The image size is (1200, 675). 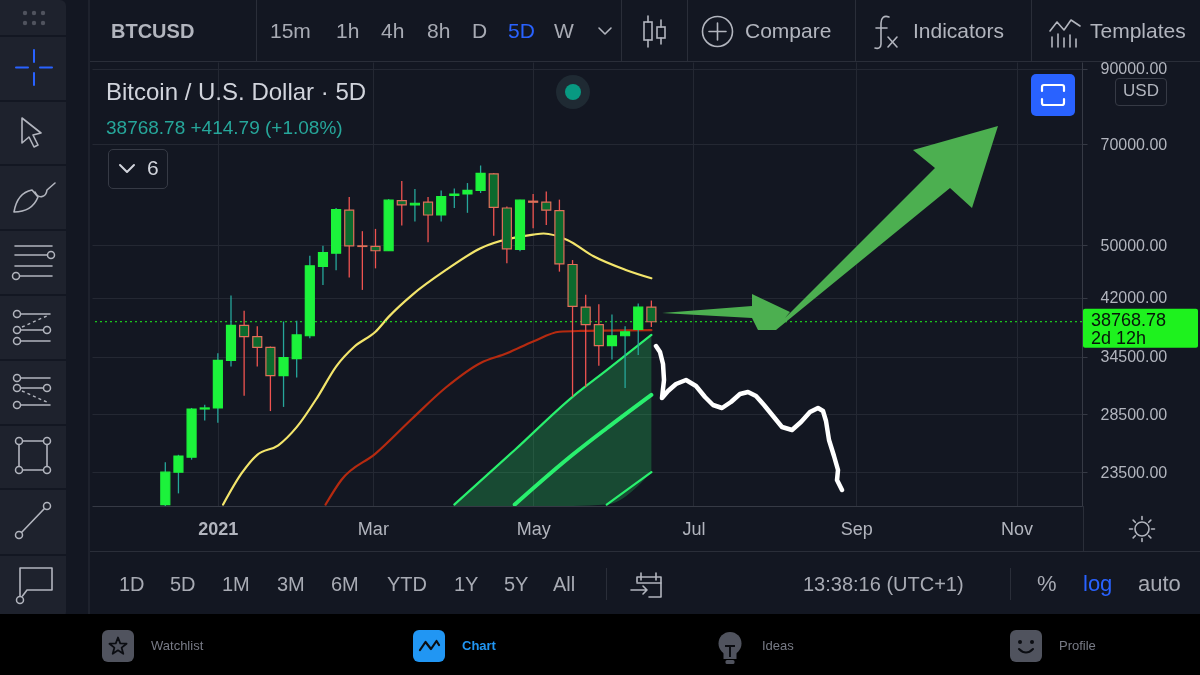 What do you see at coordinates (1077, 646) in the screenshot?
I see `text: Profile` at bounding box center [1077, 646].